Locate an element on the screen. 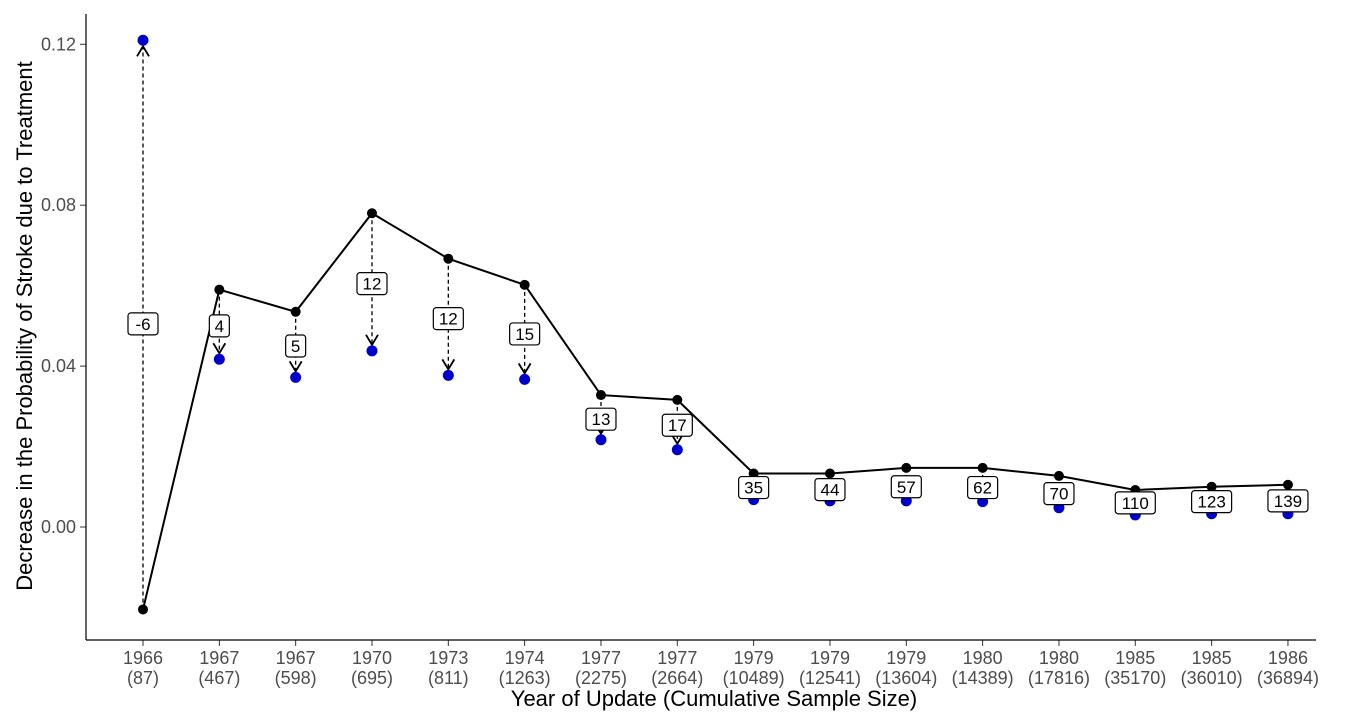  x-tick-year: 1973 is located at coordinates (448, 658).